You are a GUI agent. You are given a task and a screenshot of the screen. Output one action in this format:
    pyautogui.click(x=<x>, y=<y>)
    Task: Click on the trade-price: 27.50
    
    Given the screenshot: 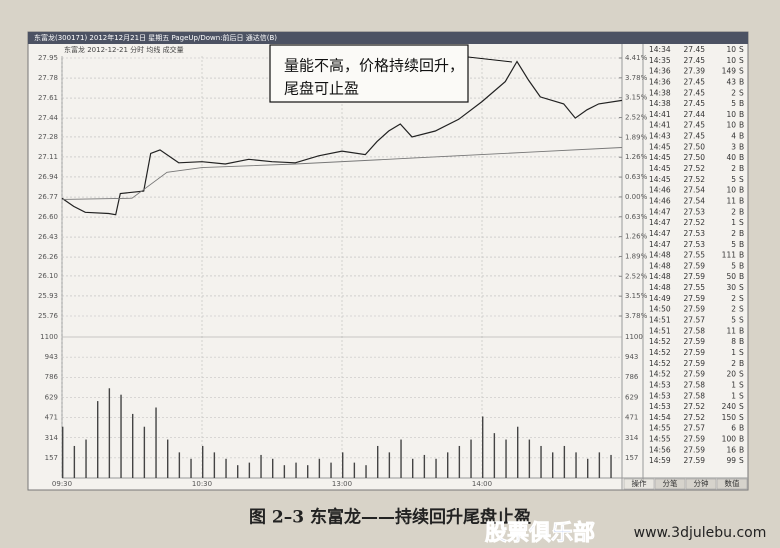 What is the action you would take?
    pyautogui.click(x=695, y=157)
    